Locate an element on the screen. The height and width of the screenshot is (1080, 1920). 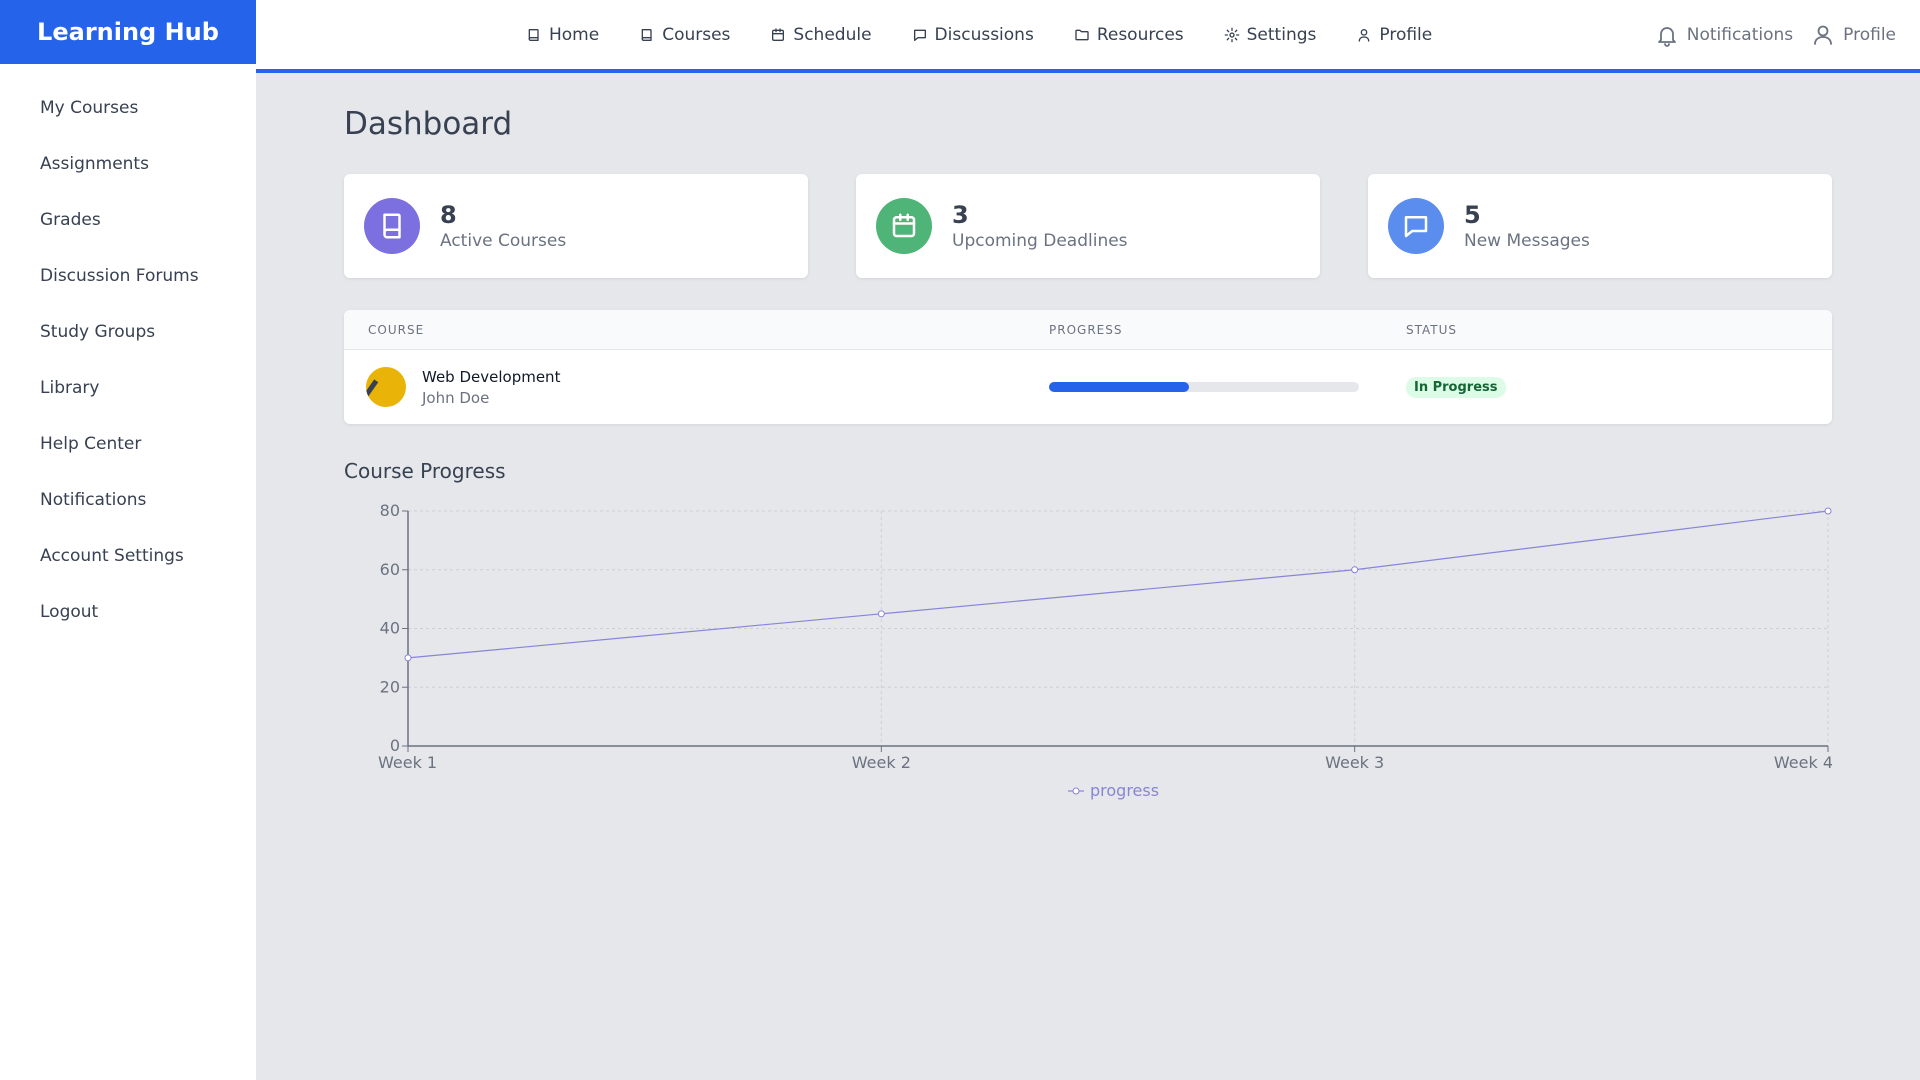
topnav-schedule: Schedule is located at coordinates (821, 34).